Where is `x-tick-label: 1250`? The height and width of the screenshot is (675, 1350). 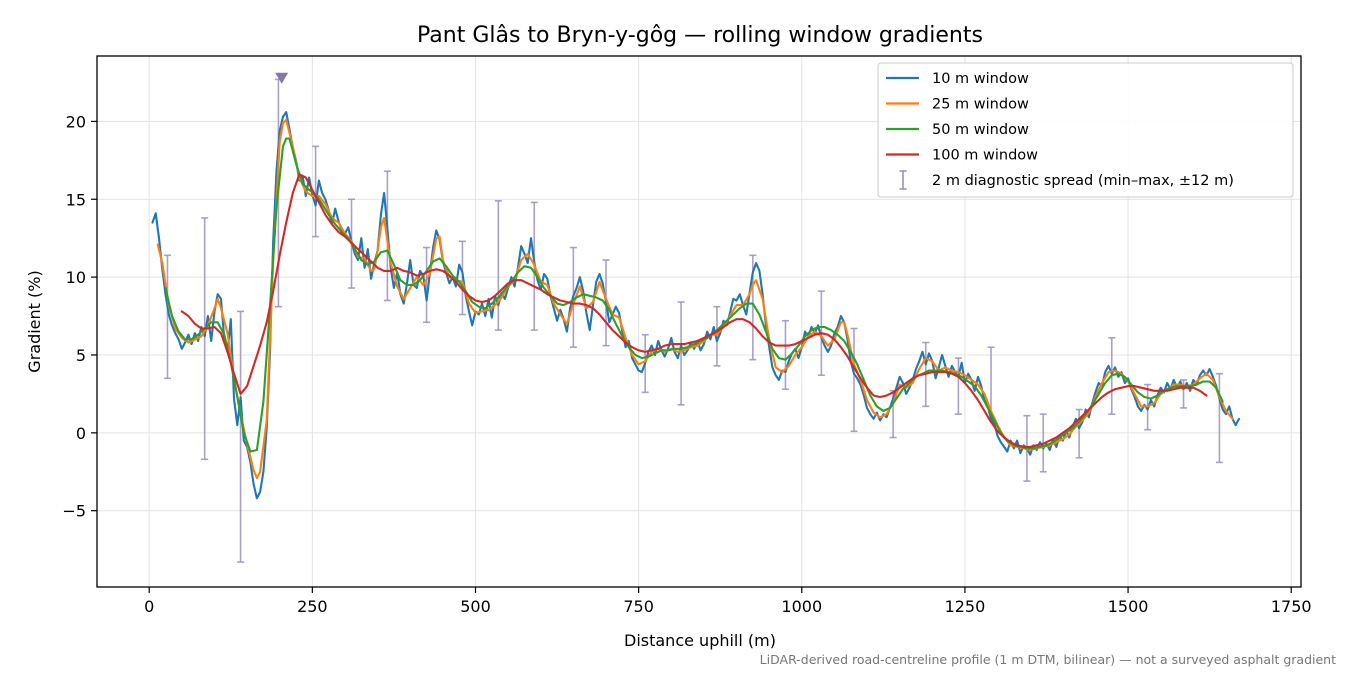
x-tick-label: 1250 is located at coordinates (965, 606).